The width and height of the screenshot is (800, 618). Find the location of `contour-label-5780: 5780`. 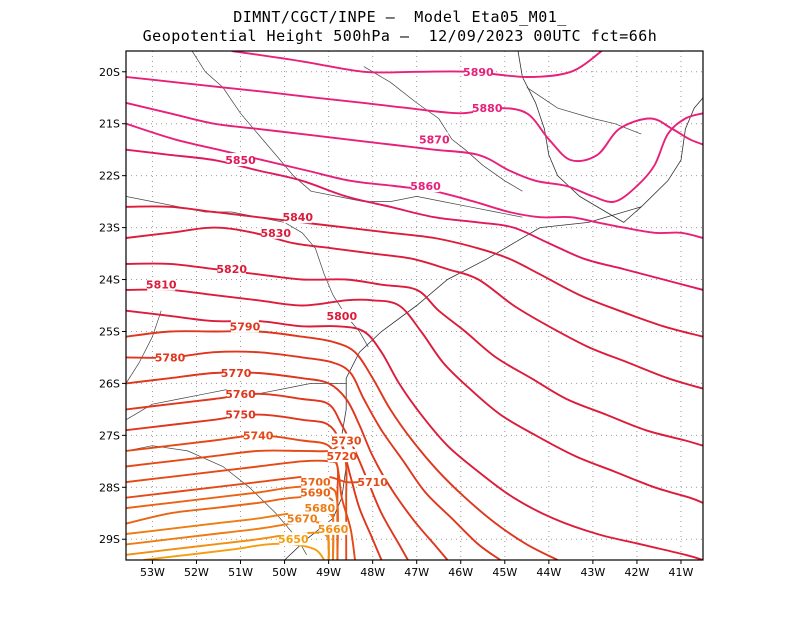

contour-label-5780: 5780 is located at coordinates (170, 357).